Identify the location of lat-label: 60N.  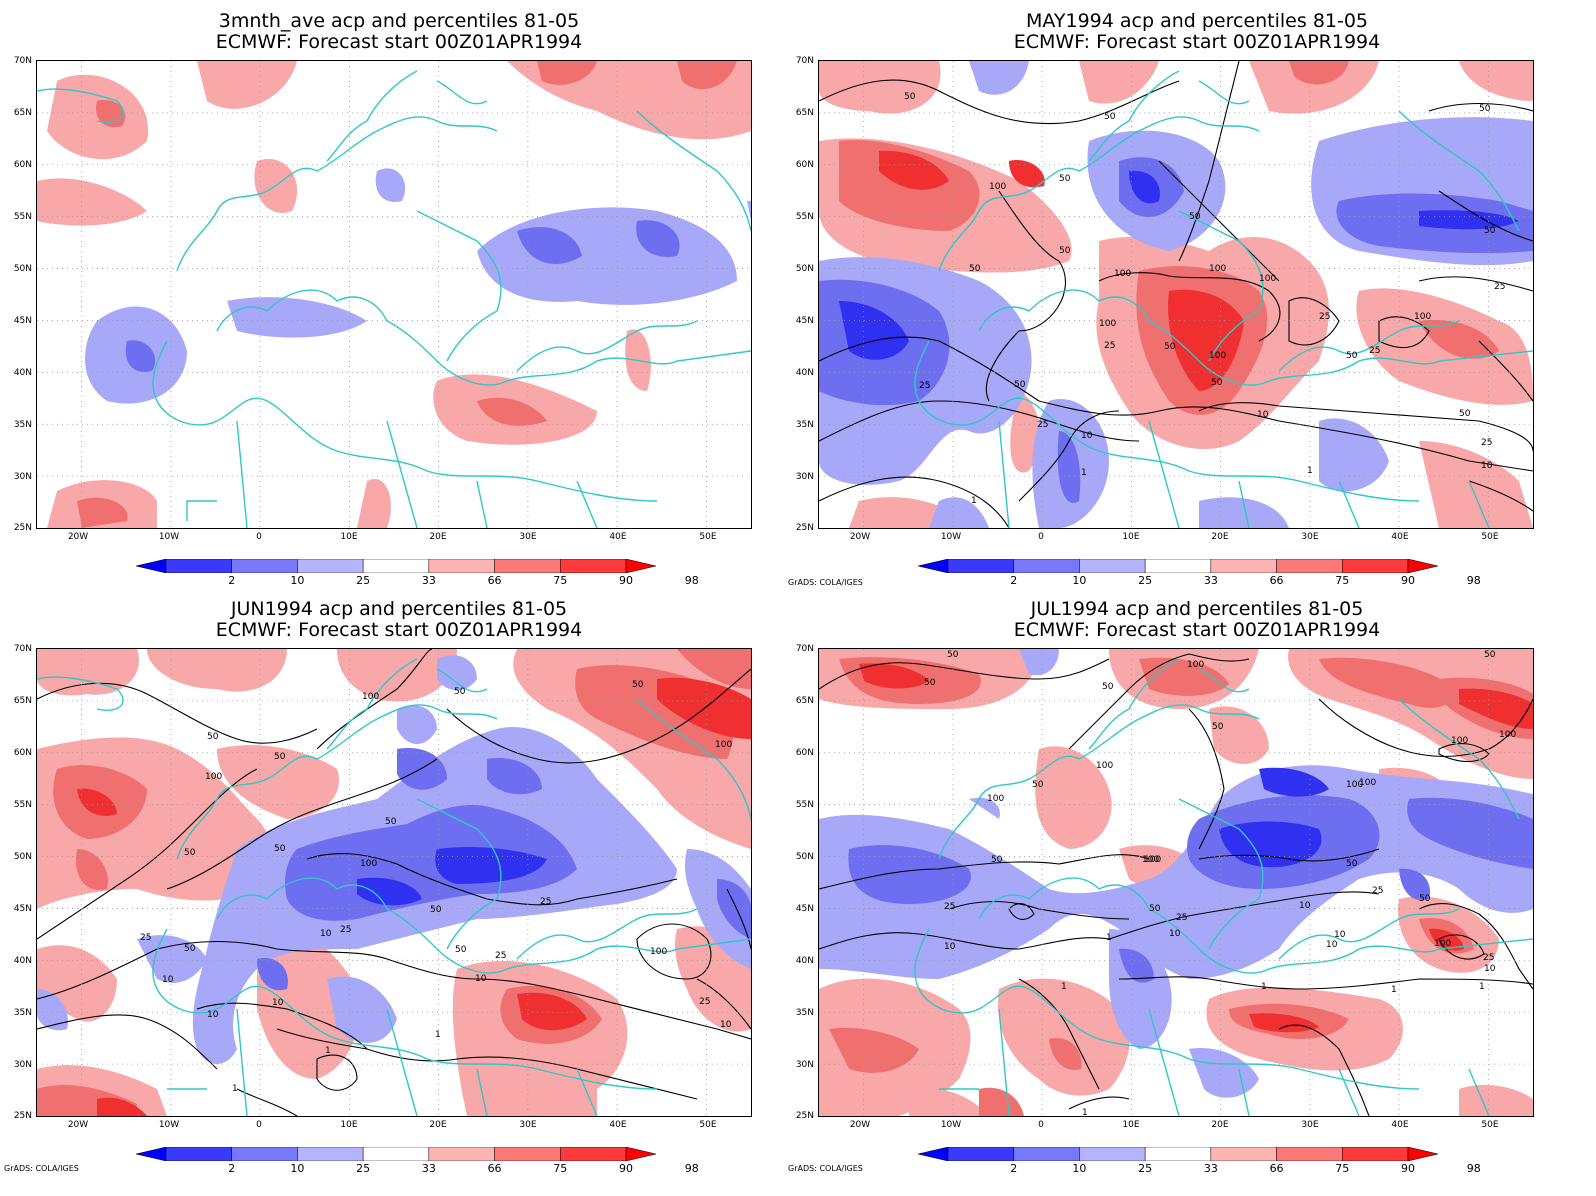
(804, 165).